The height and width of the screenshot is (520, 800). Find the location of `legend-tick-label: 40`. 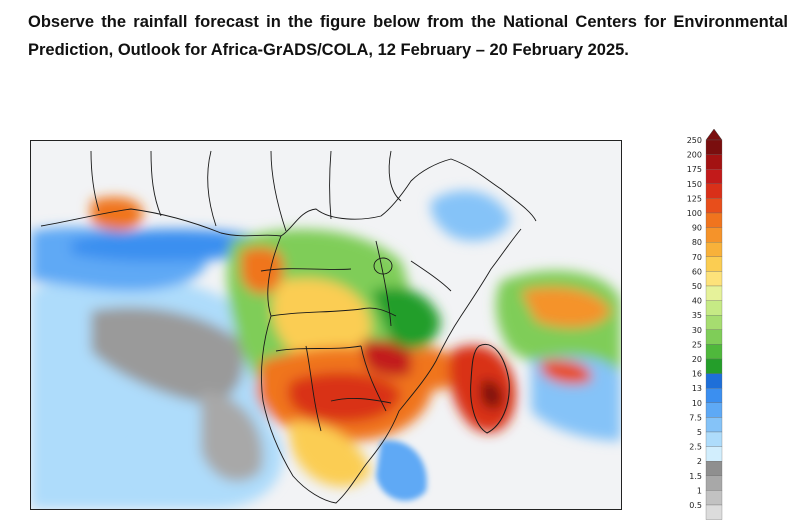

legend-tick-label: 40 is located at coordinates (697, 301).